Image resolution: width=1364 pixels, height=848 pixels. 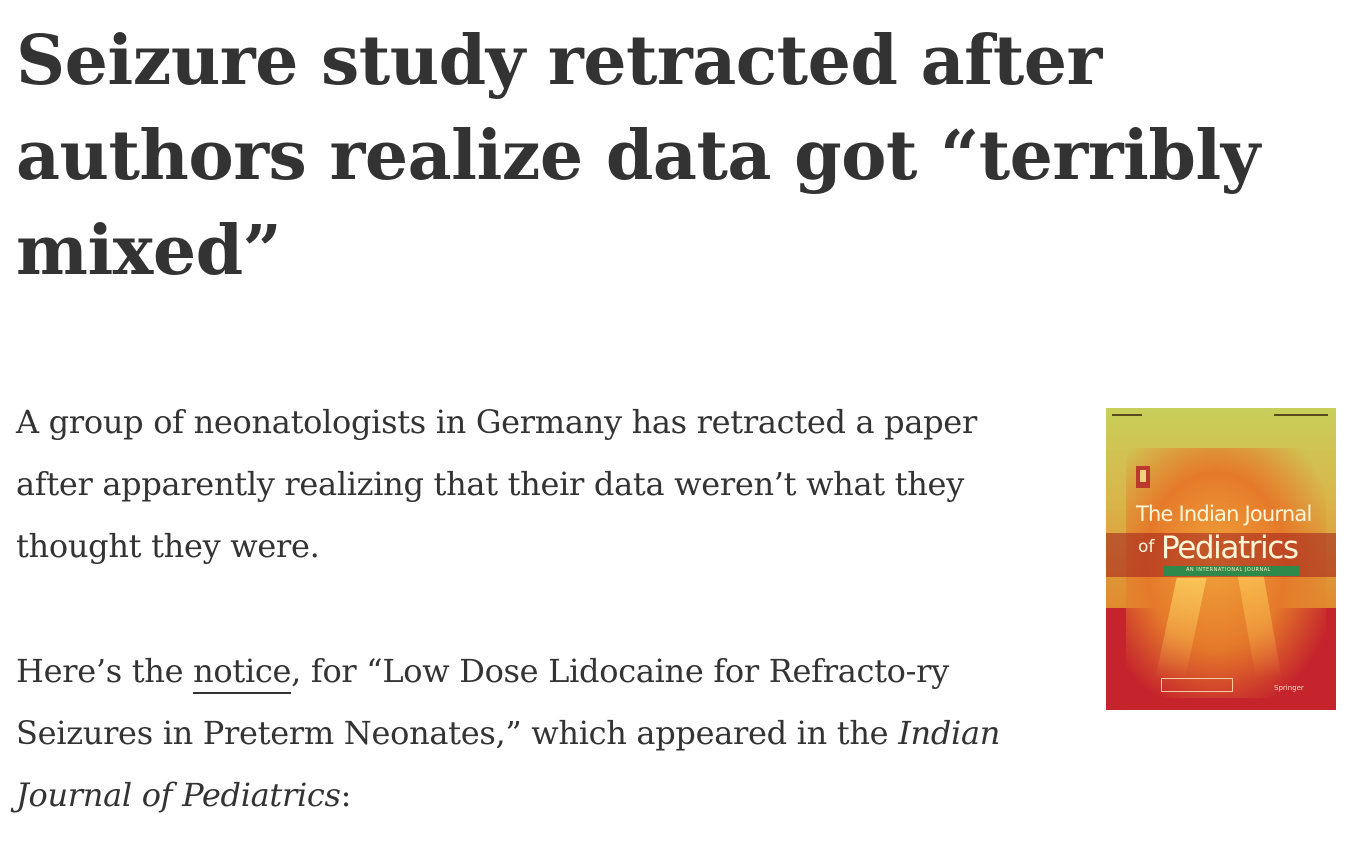 I want to click on cover-logo-icon, so click(x=1143, y=477).